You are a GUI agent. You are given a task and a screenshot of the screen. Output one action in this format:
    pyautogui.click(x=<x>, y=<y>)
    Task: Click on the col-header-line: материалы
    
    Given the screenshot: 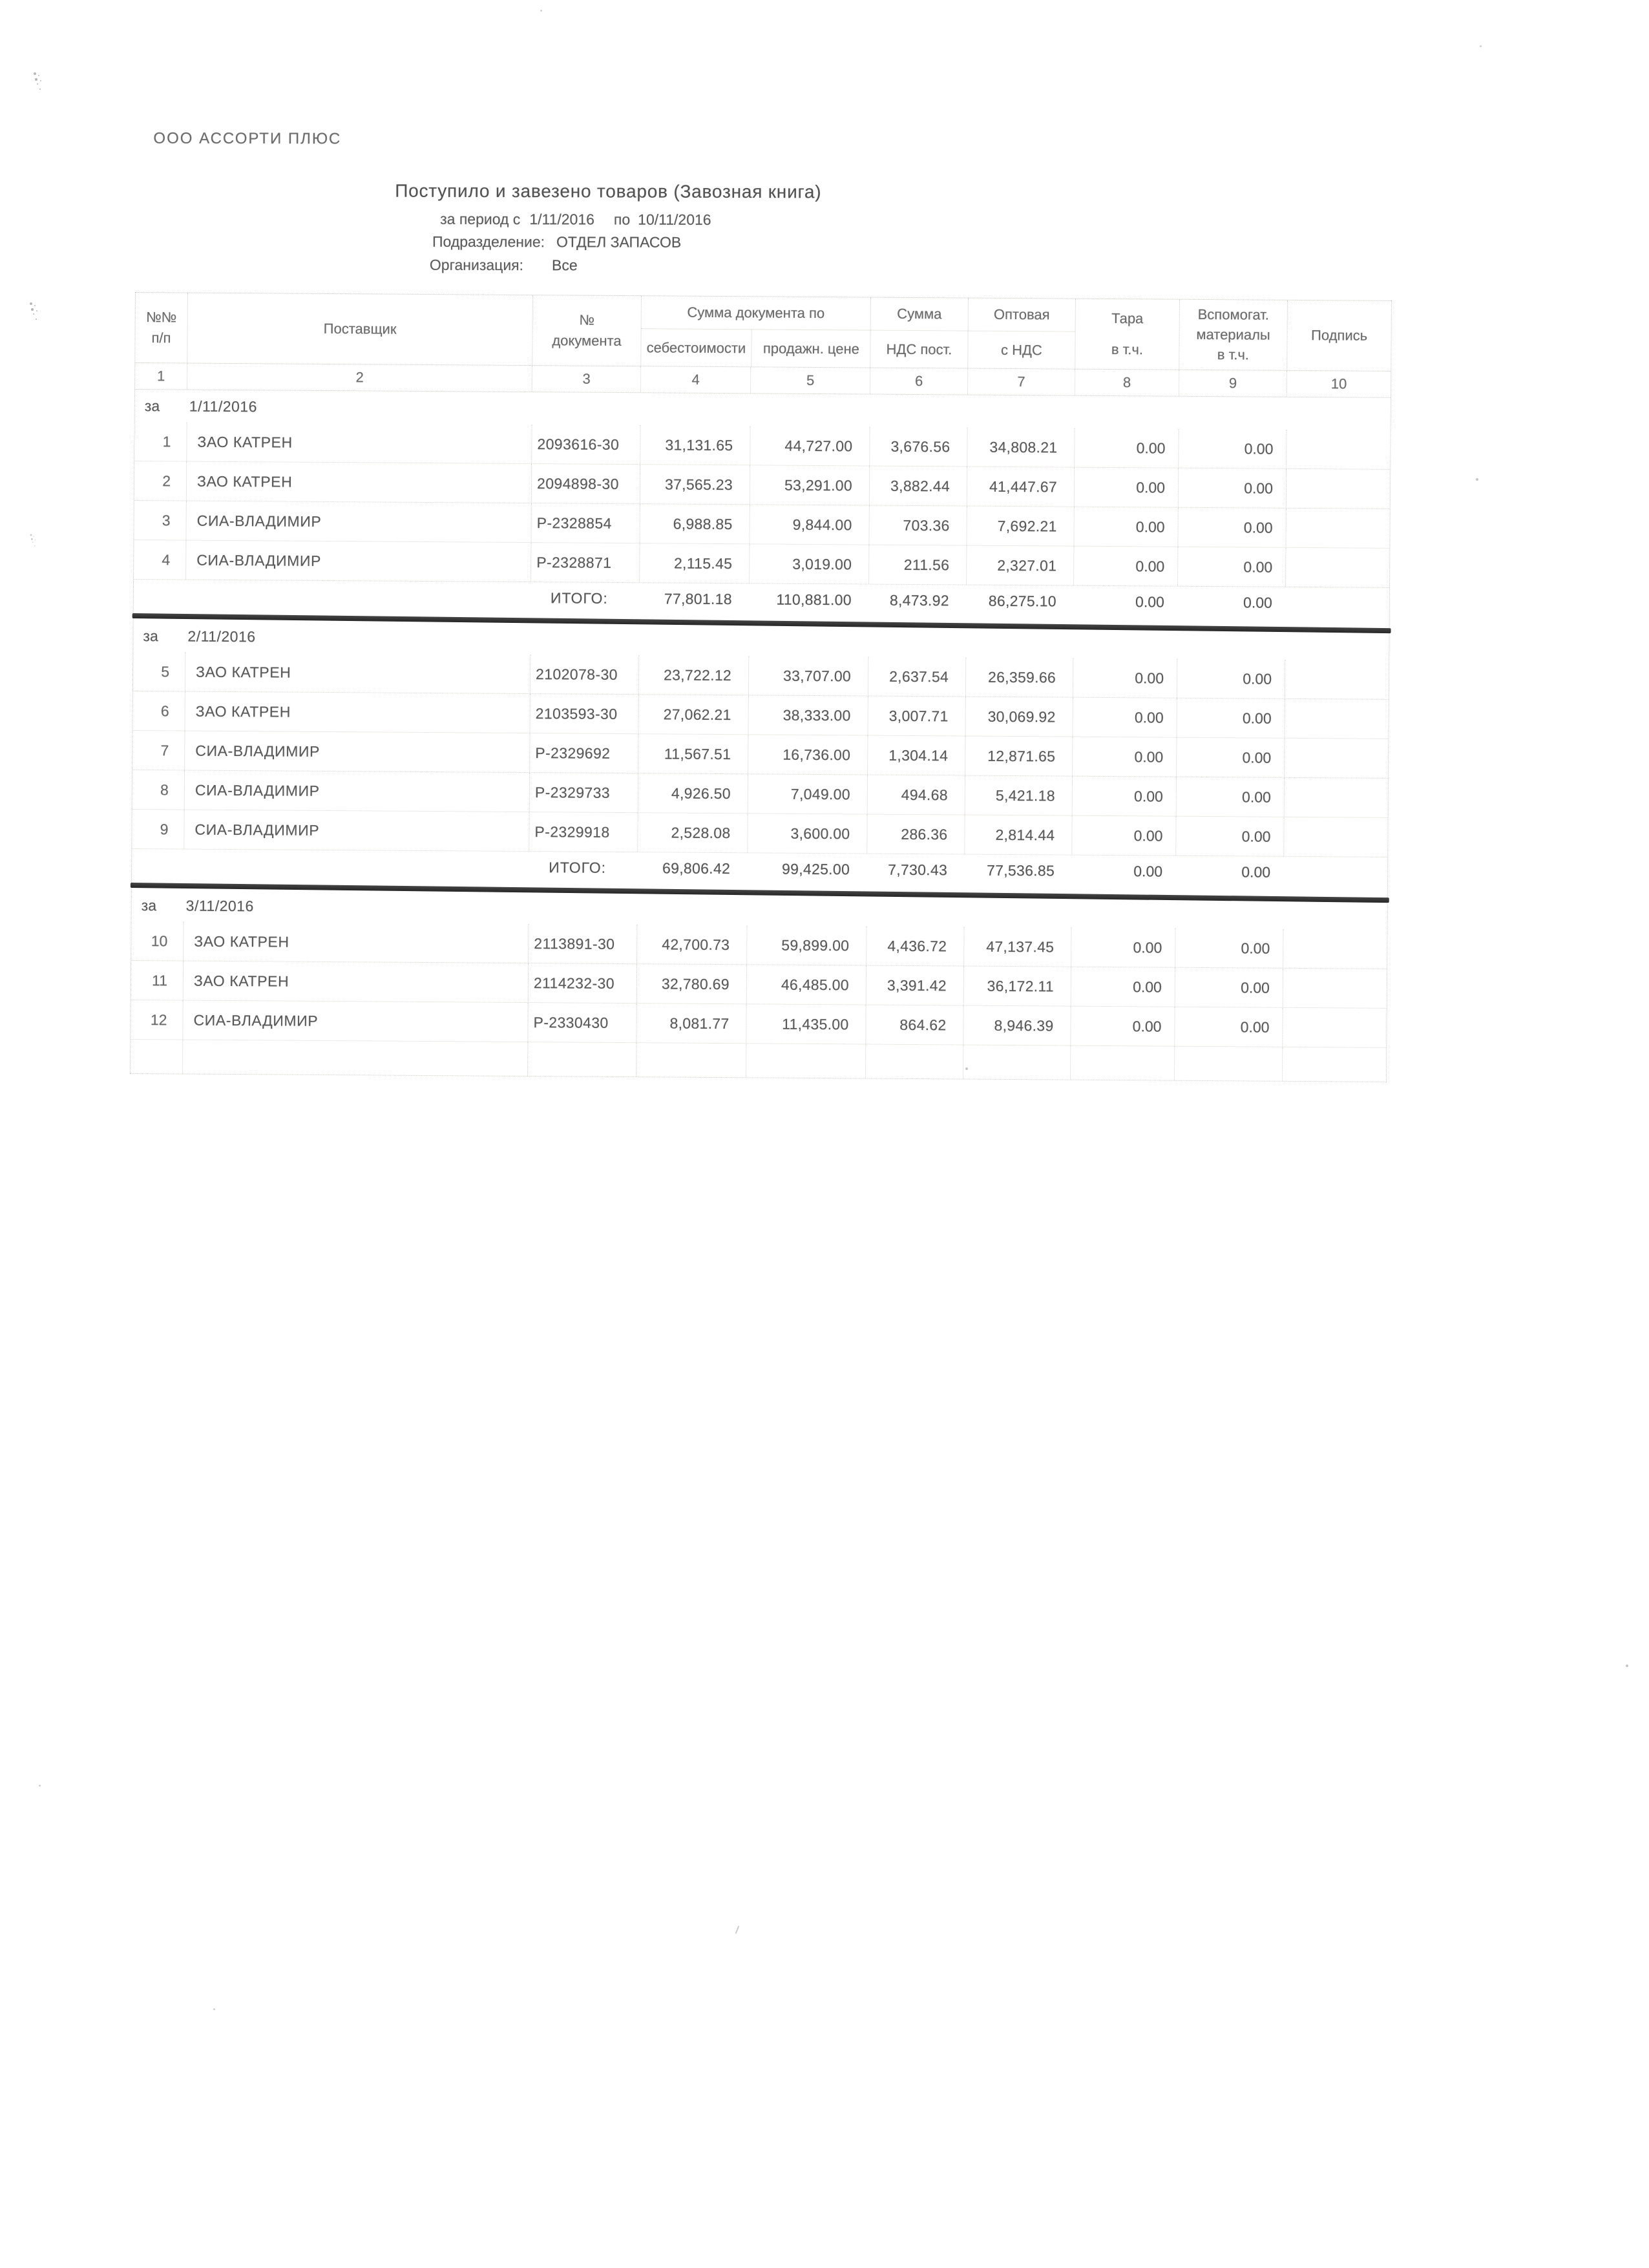 What is the action you would take?
    pyautogui.click(x=1233, y=335)
    